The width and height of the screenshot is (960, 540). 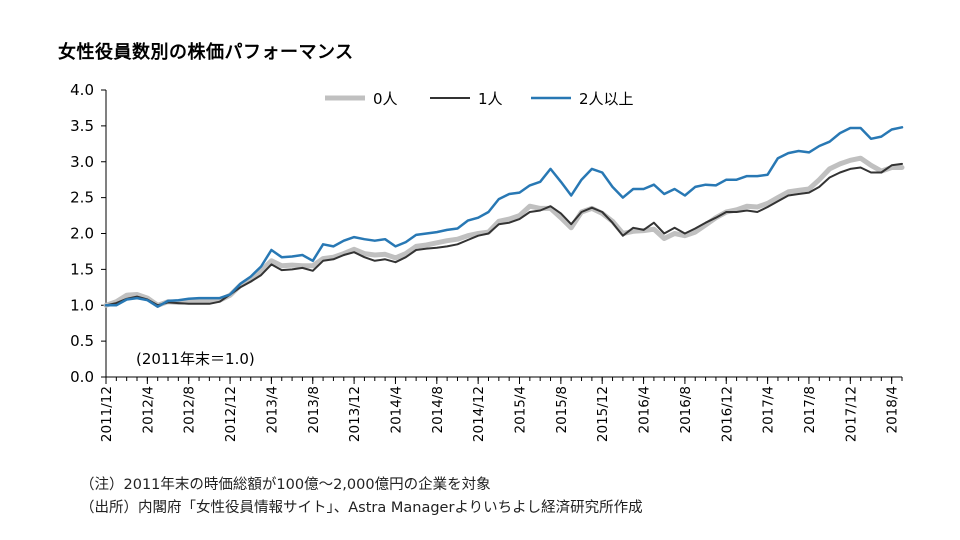 What do you see at coordinates (562, 410) in the screenshot?
I see `x-tick-label: 2015/8` at bounding box center [562, 410].